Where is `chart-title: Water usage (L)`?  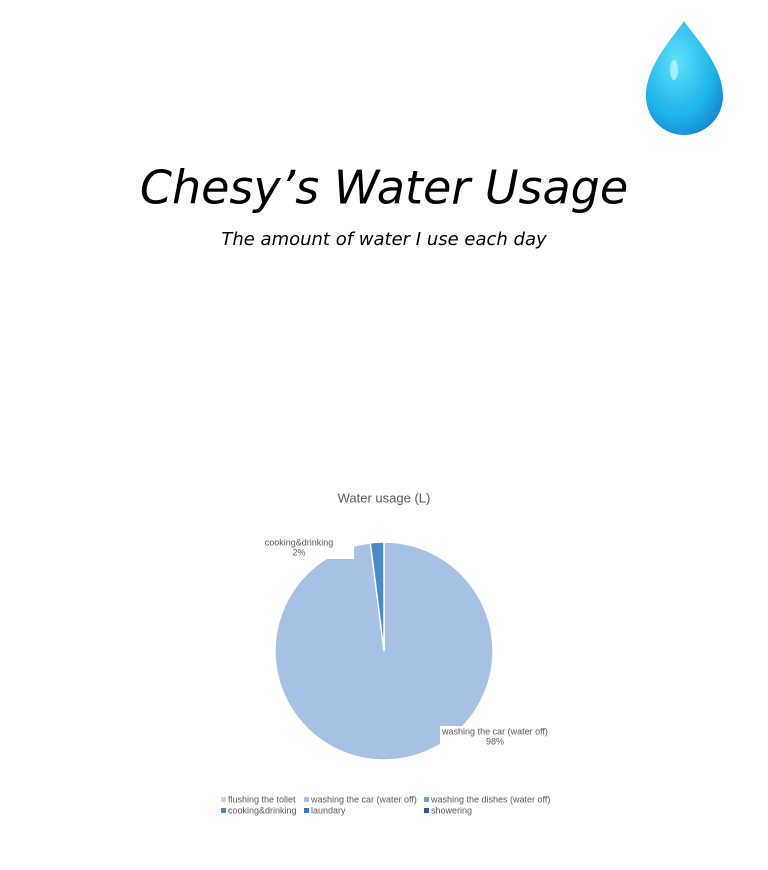 chart-title: Water usage (L) is located at coordinates (384, 497).